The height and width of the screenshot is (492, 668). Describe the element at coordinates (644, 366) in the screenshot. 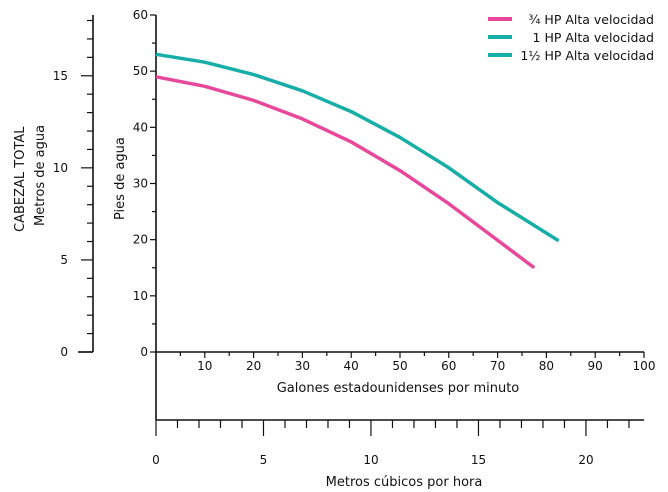

I see `x-tick-label: 100` at that location.